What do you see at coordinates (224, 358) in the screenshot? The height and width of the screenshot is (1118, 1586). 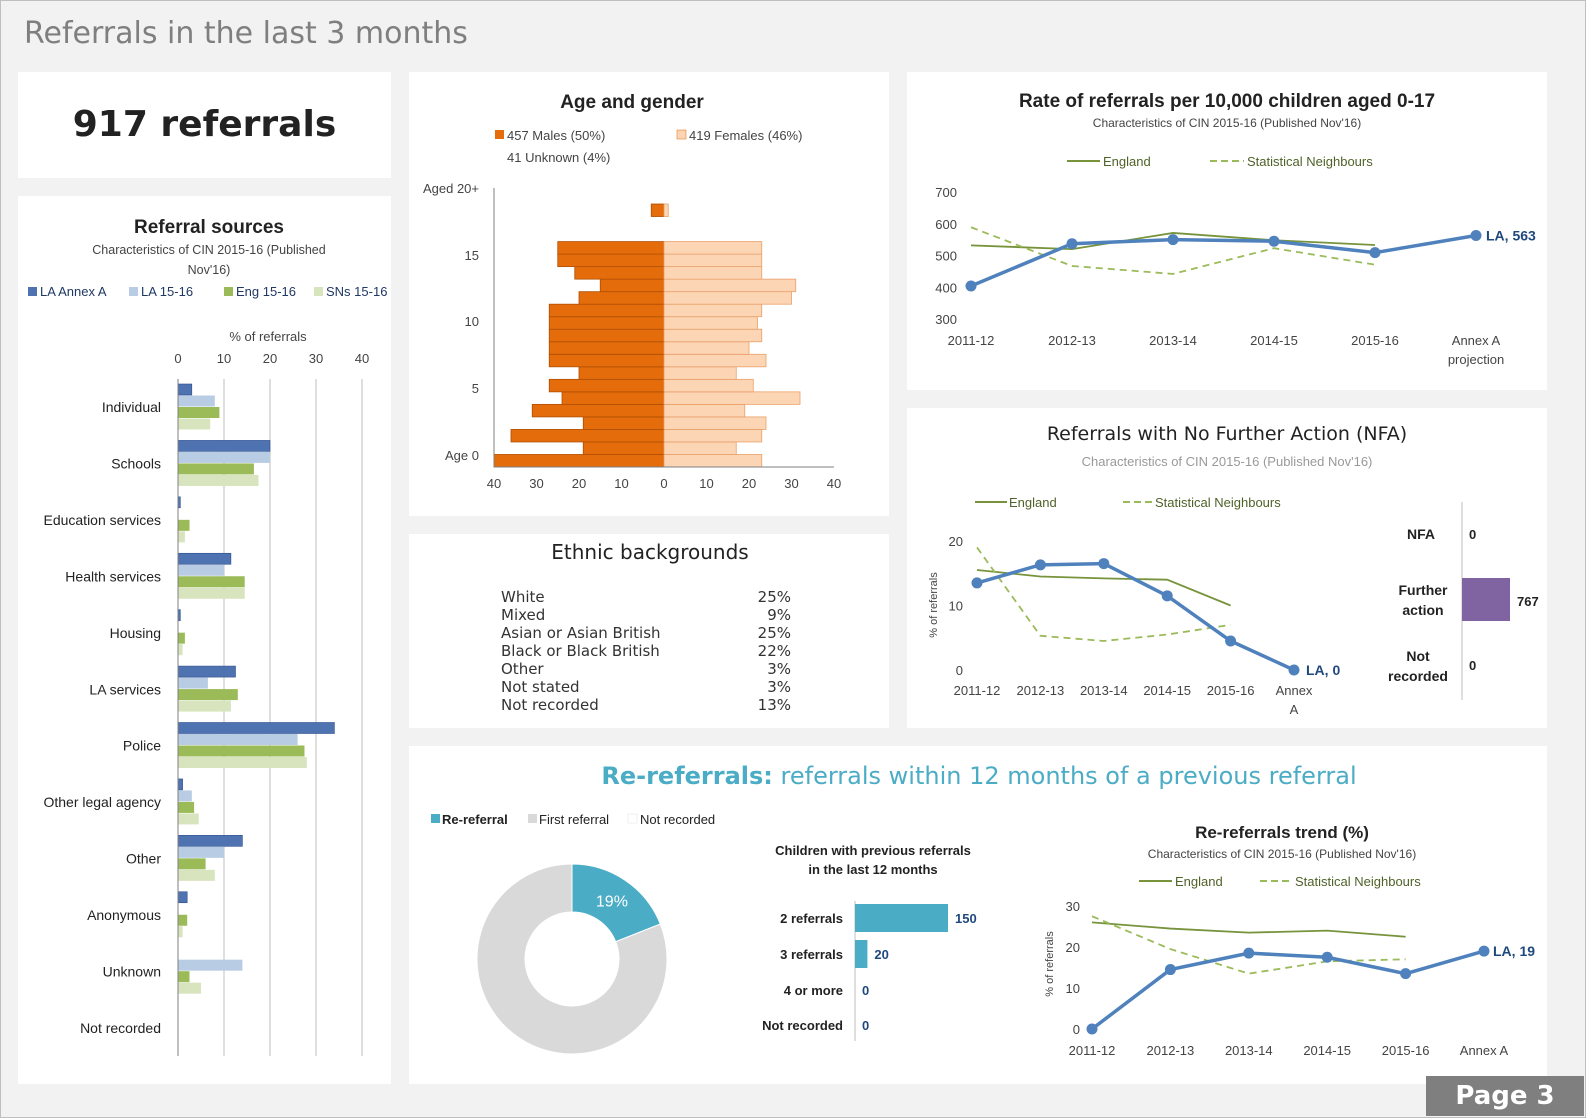 I see `sources-tick-label: 10` at bounding box center [224, 358].